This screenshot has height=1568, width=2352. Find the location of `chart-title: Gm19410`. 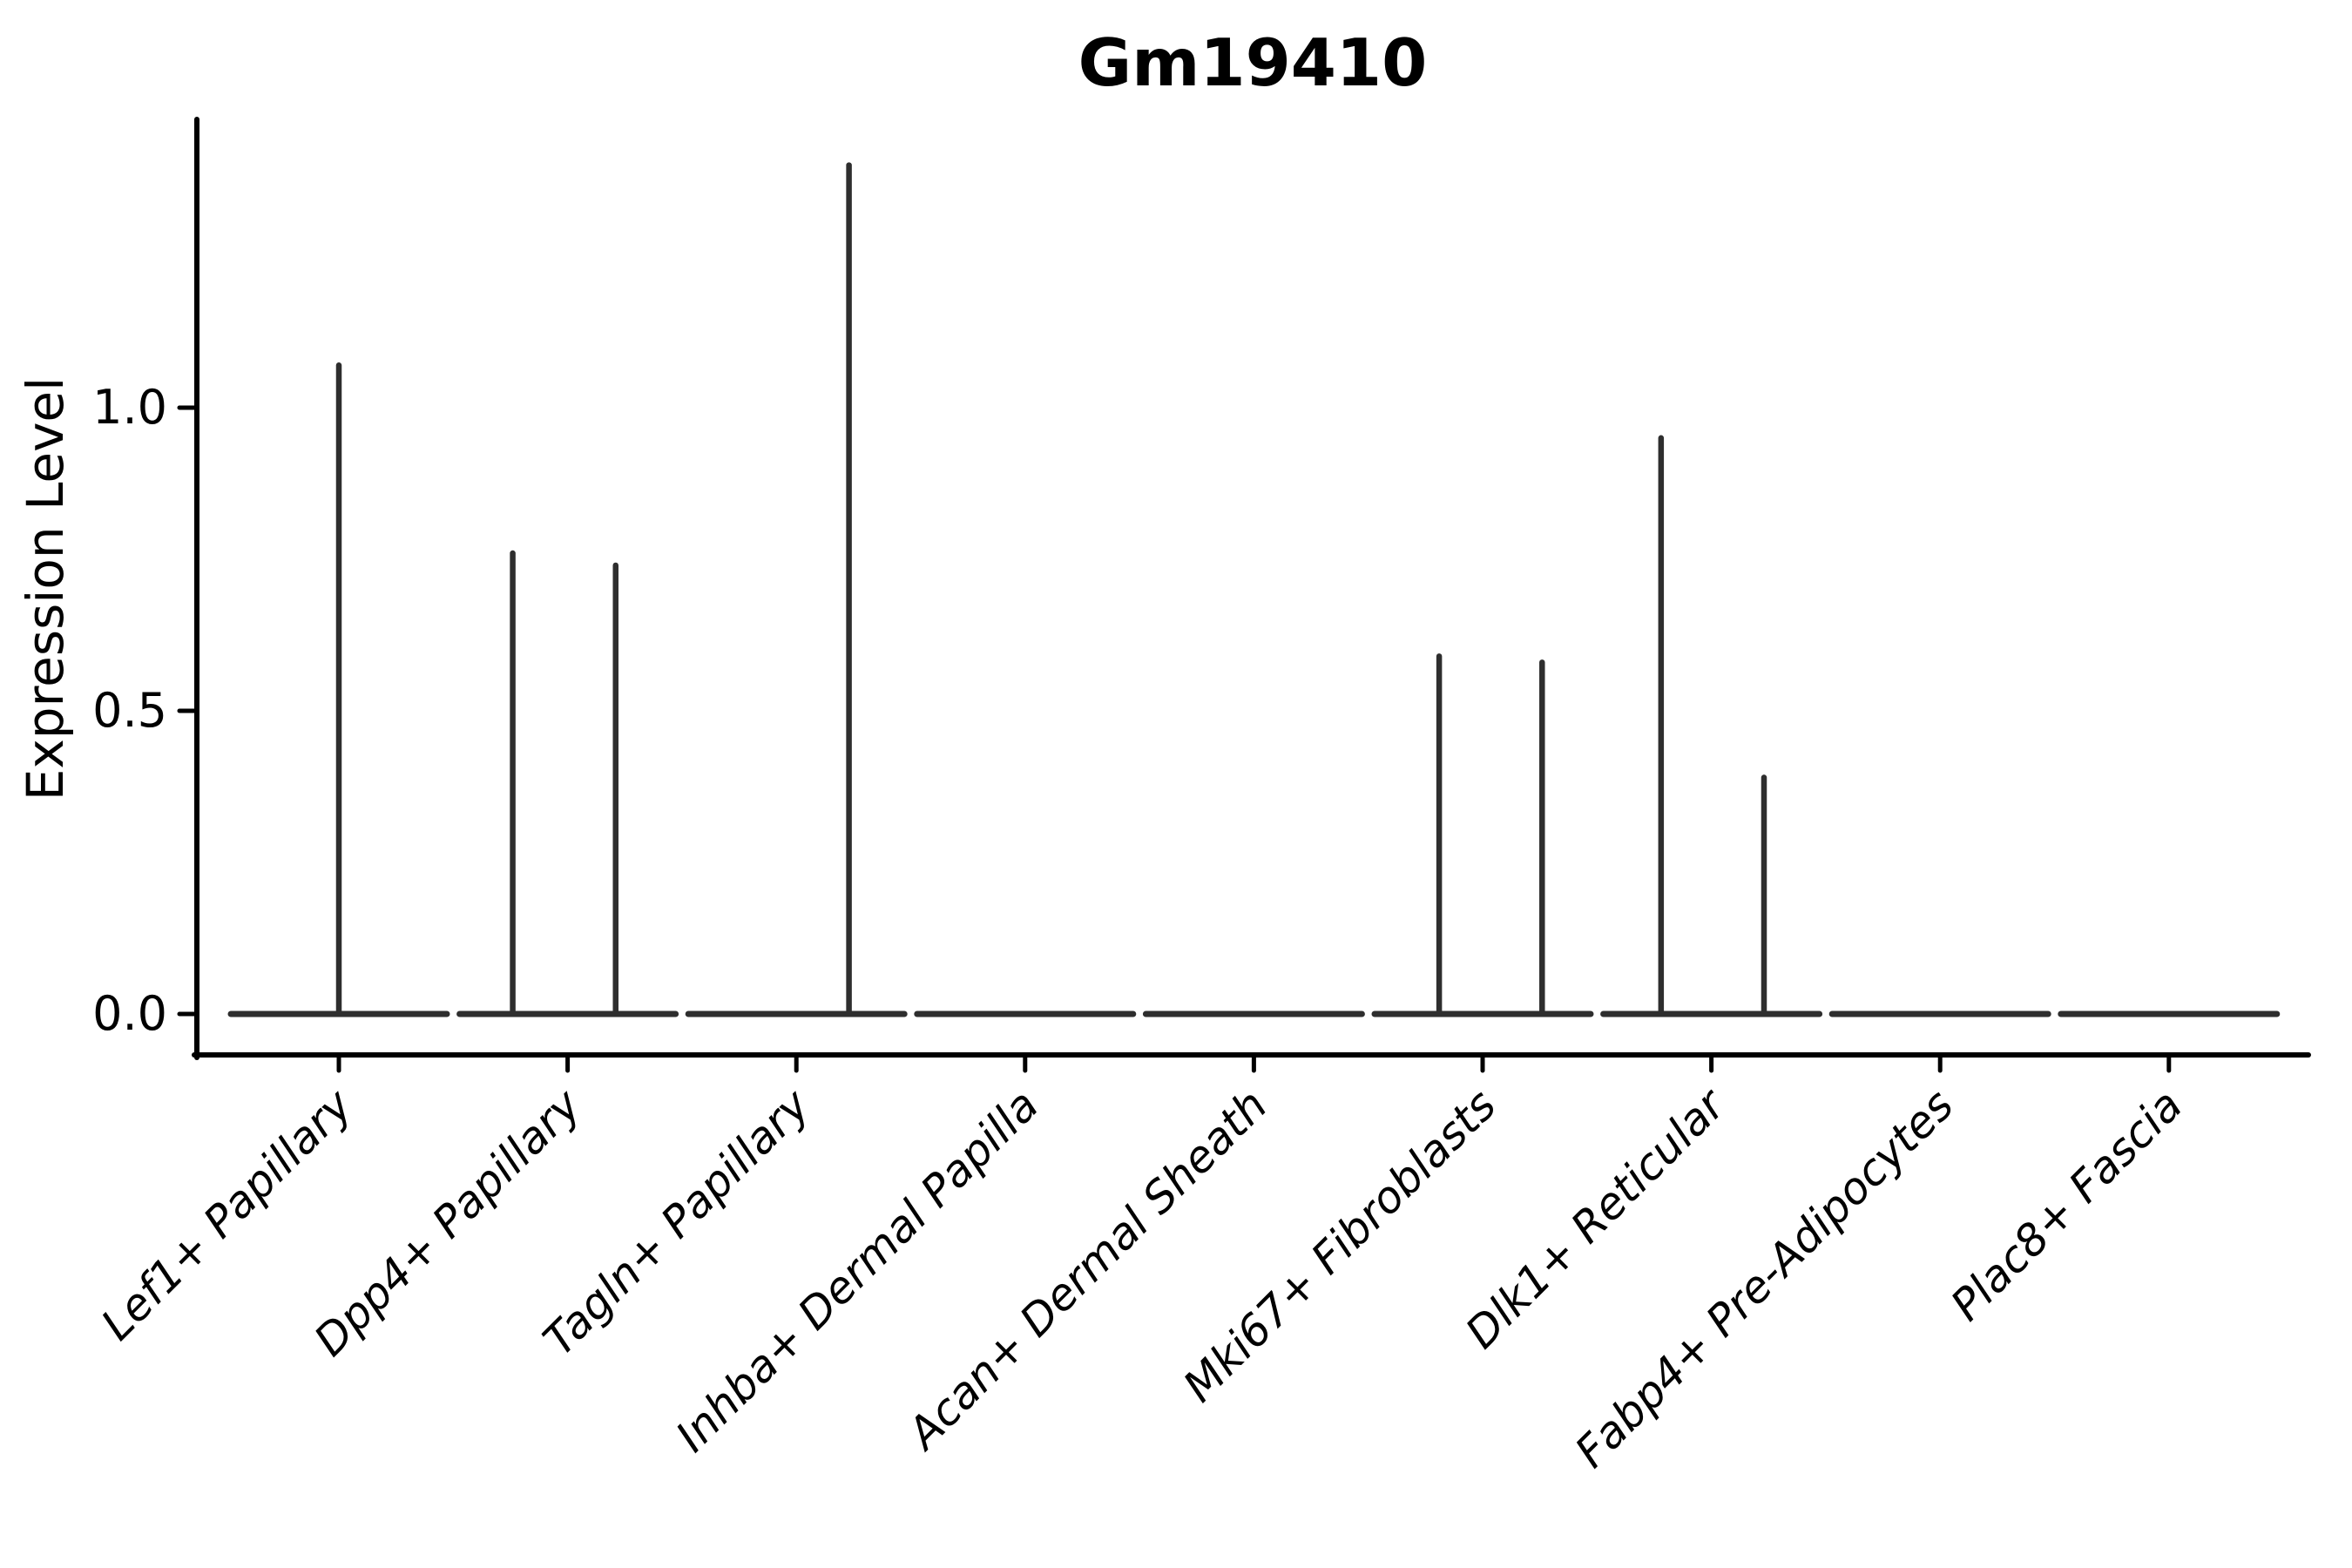

chart-title: Gm19410 is located at coordinates (1253, 62).